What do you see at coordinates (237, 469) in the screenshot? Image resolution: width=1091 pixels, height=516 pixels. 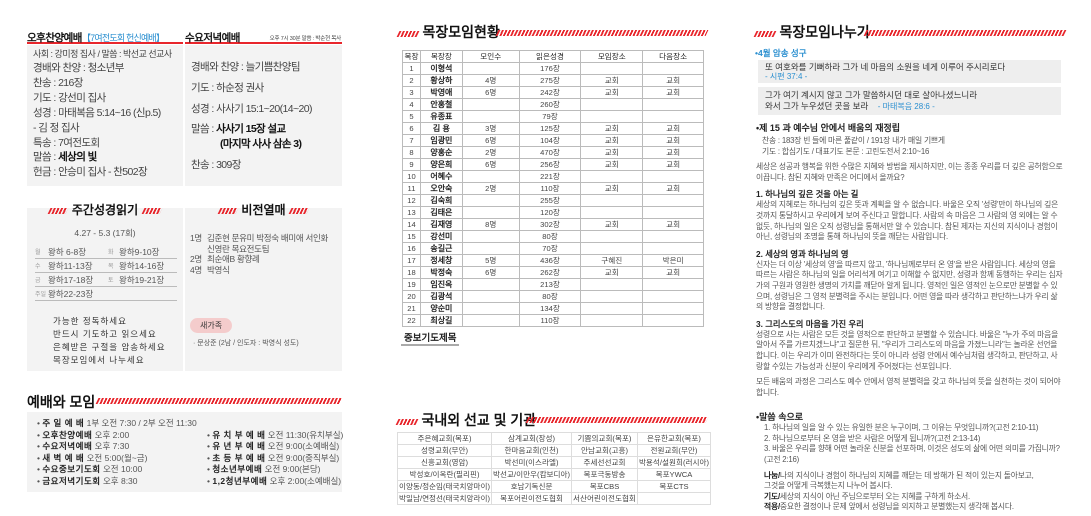 I see `schedule-name: 청소년부예배` at bounding box center [237, 469].